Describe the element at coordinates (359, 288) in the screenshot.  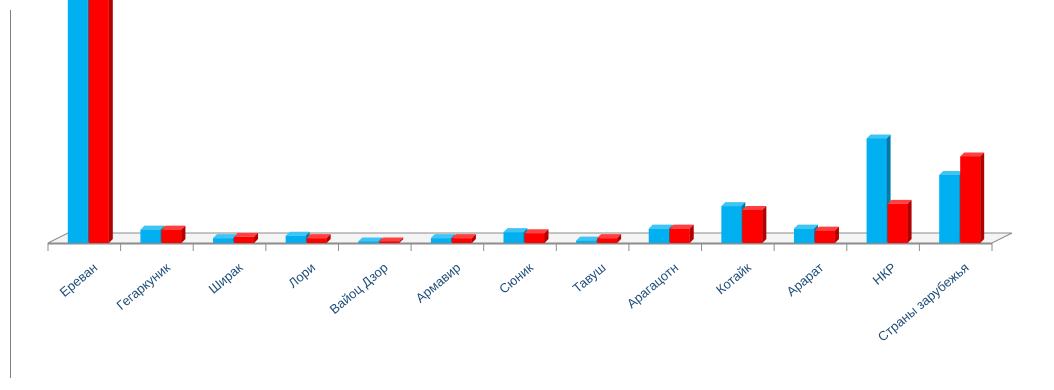
I see `category-label: Вайоц Дзор` at that location.